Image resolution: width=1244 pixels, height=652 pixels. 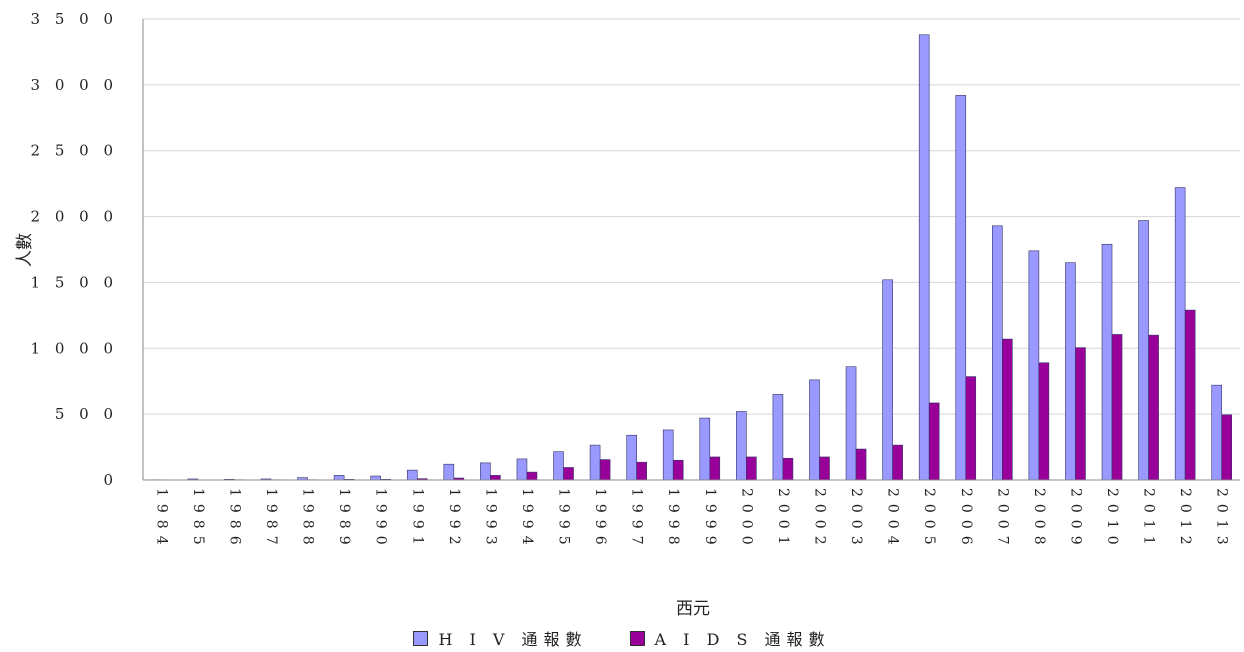 What do you see at coordinates (746, 520) in the screenshot?
I see `x-tick-label: 2000` at bounding box center [746, 520].